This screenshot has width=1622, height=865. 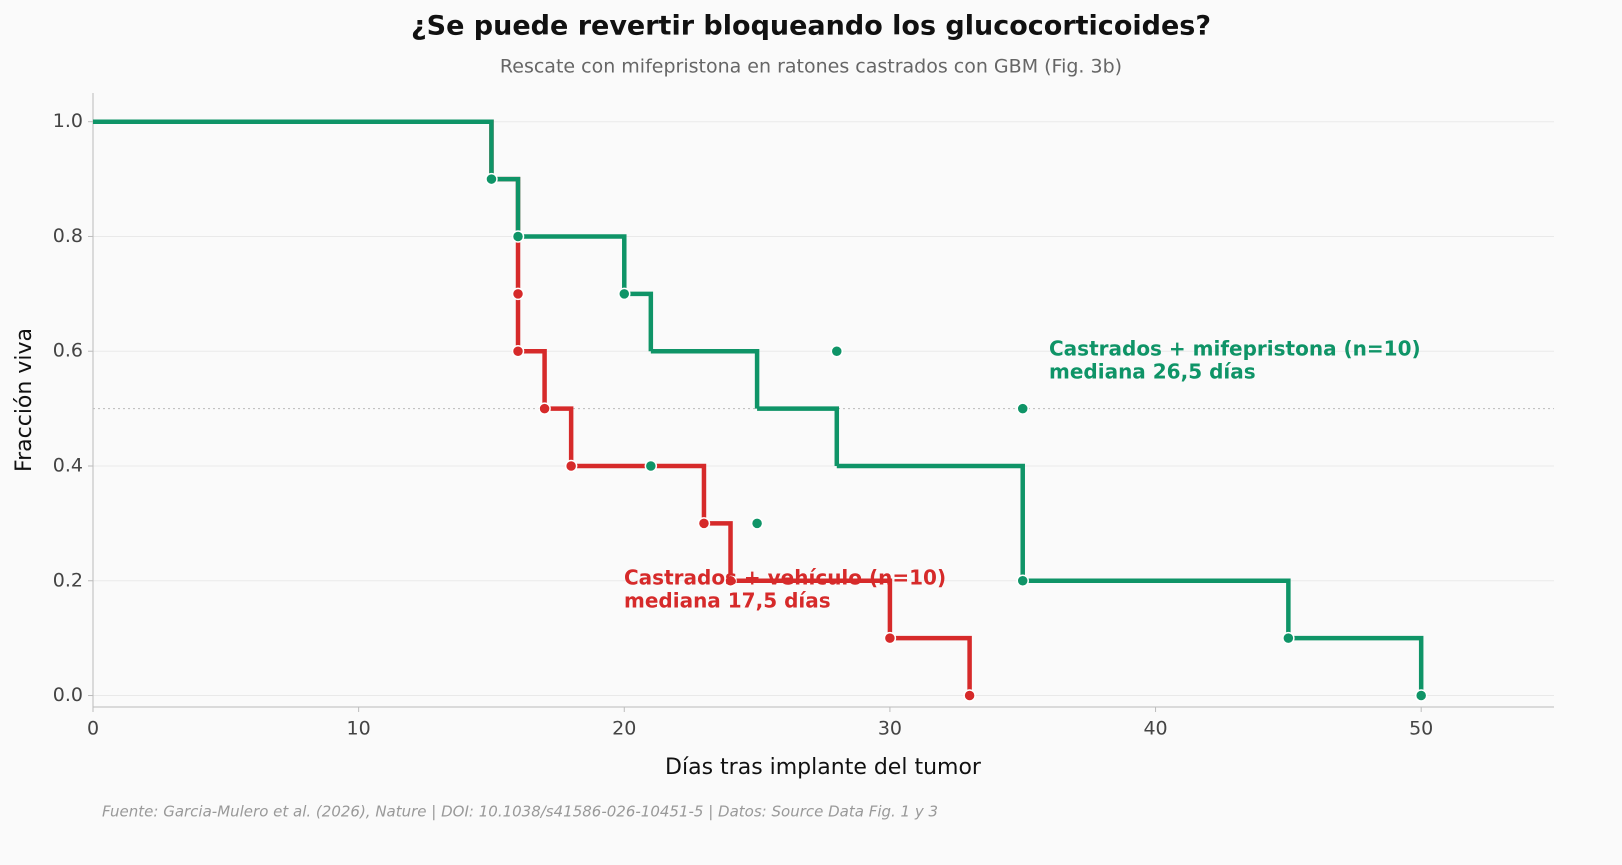 I want to click on x-tick-label: 40, so click(x=1155, y=729).